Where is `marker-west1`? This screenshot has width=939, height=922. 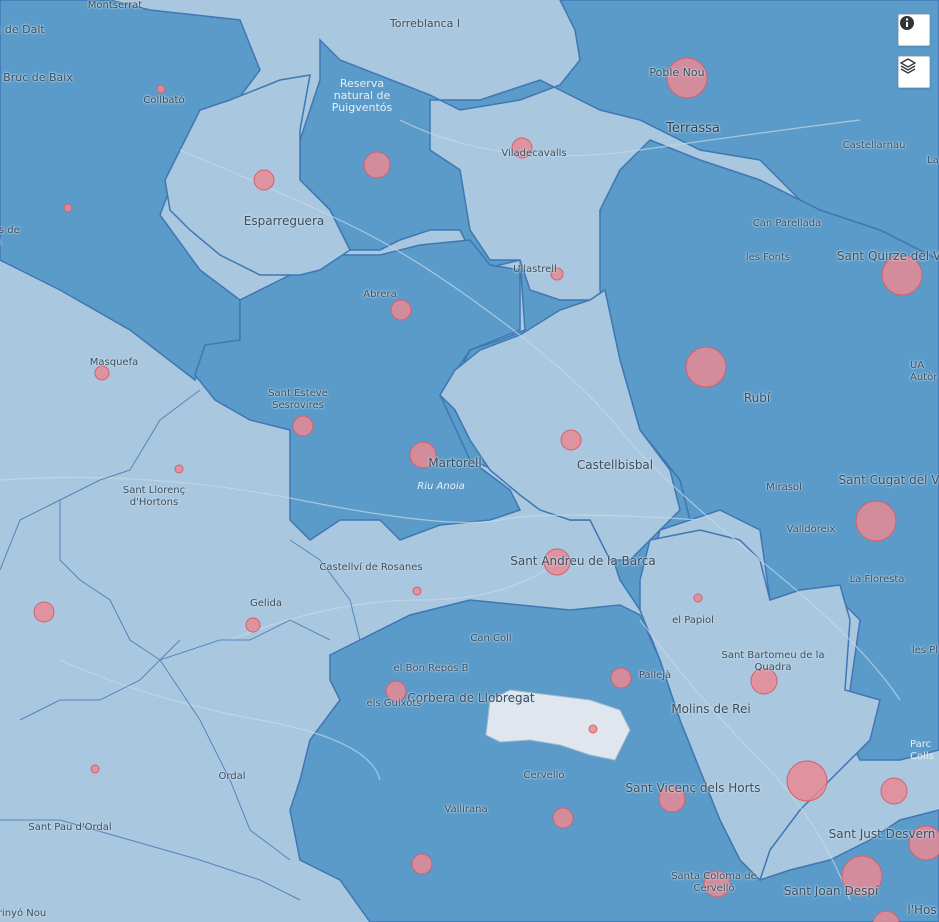 marker-west1 is located at coordinates (68, 208).